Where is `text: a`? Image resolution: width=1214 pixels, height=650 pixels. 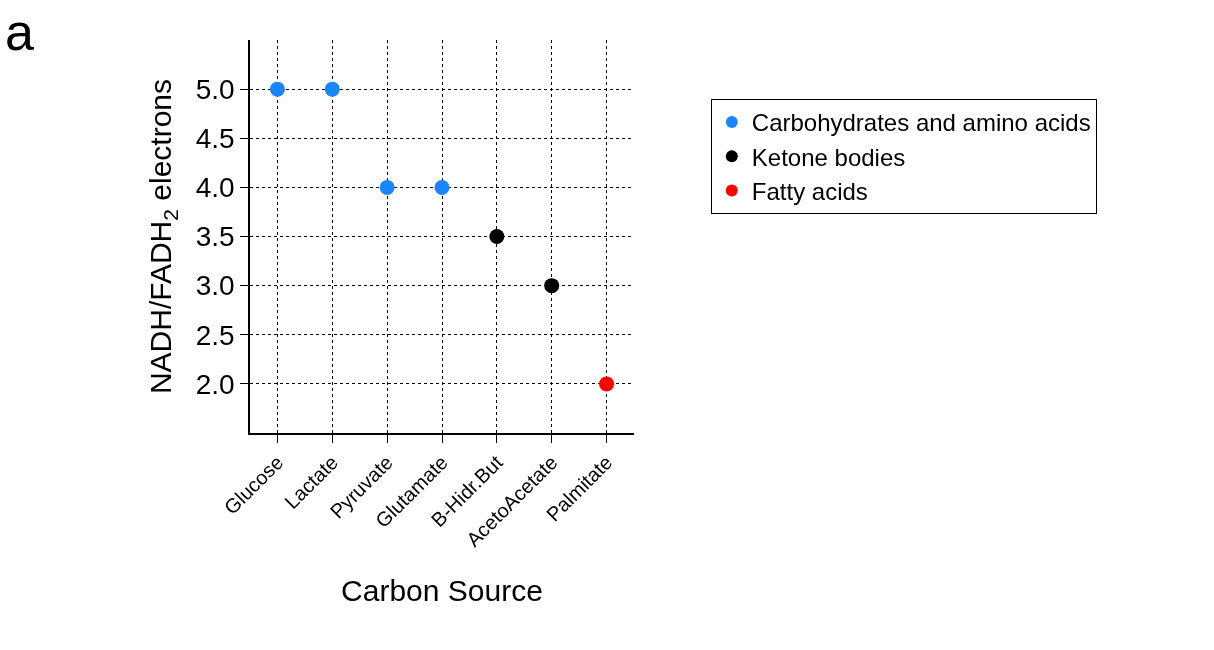
text: a is located at coordinates (19, 32).